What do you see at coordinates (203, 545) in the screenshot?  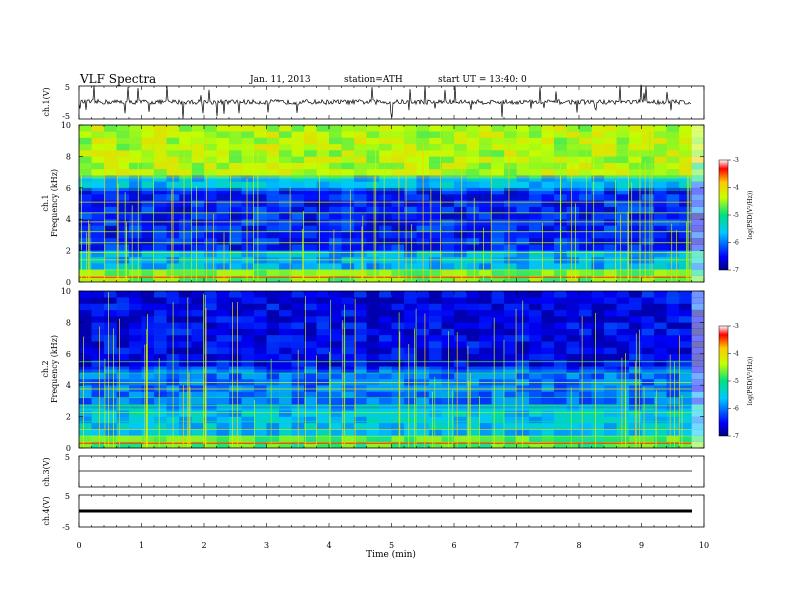 I see `x-tick-label: 2` at bounding box center [203, 545].